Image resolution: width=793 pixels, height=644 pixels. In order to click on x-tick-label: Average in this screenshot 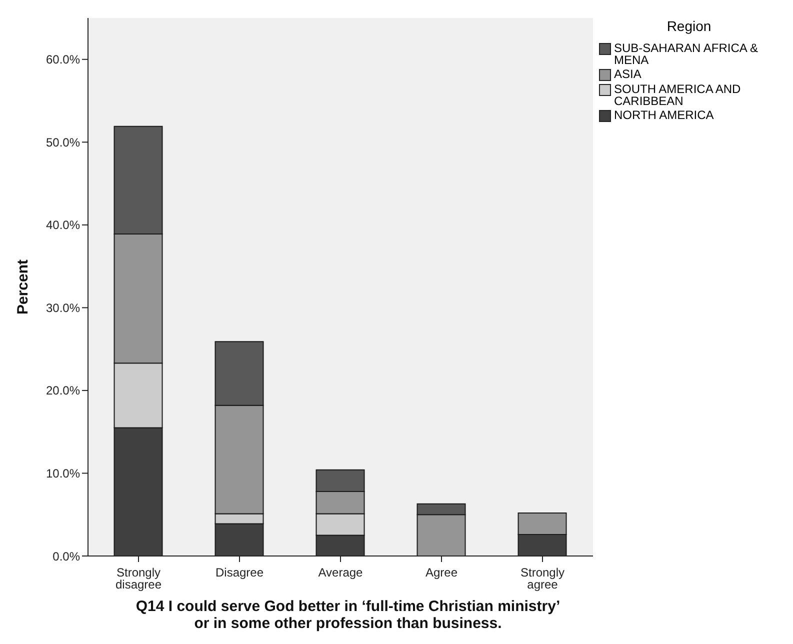, I will do `click(341, 573)`.